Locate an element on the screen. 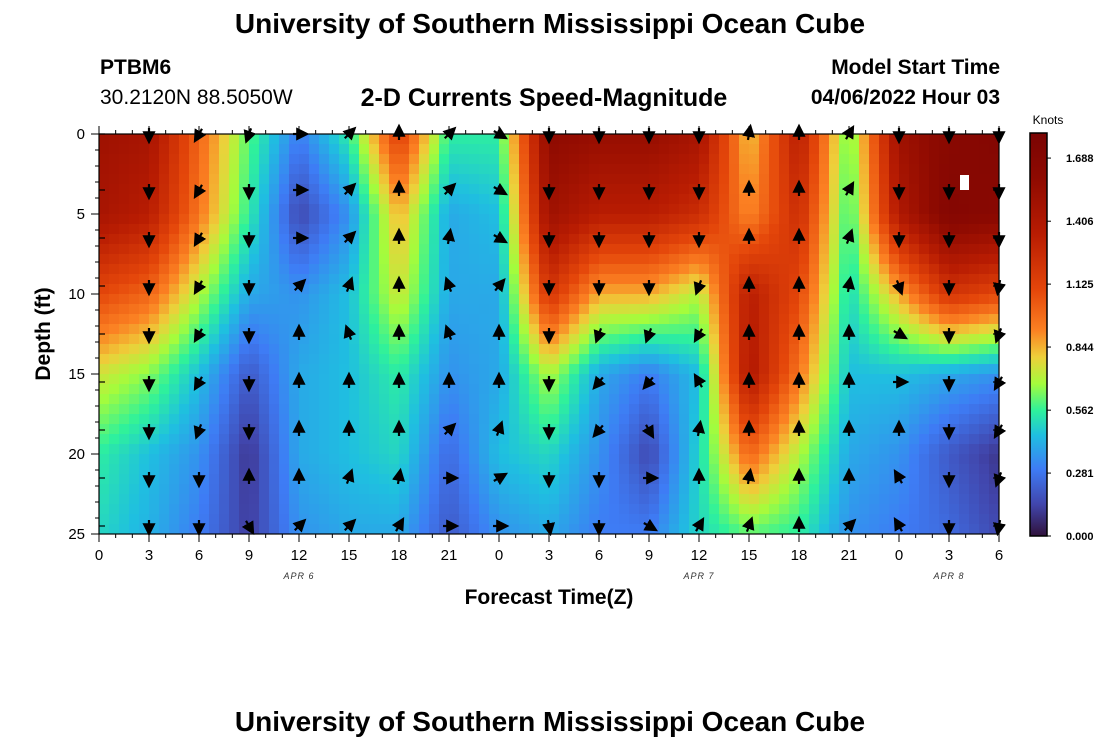 This screenshot has width=1100, height=750. x-tick-label: 6 is located at coordinates (999, 555).